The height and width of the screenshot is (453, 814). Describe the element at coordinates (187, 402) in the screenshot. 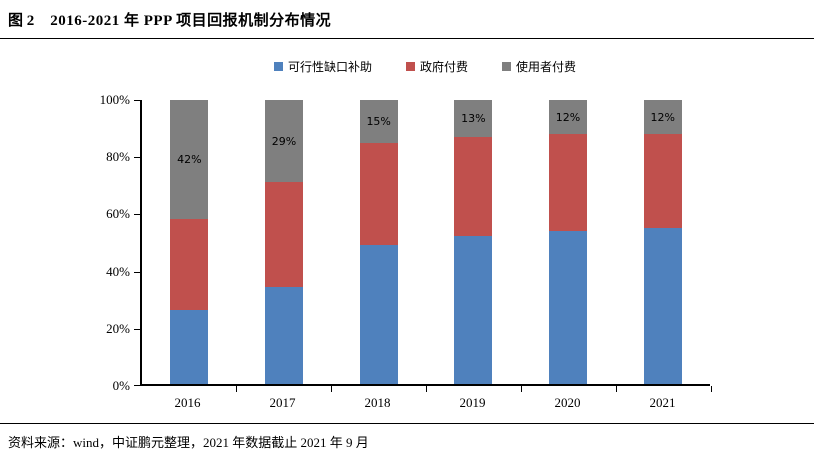

I see `x-axis-category-label: 2016` at that location.